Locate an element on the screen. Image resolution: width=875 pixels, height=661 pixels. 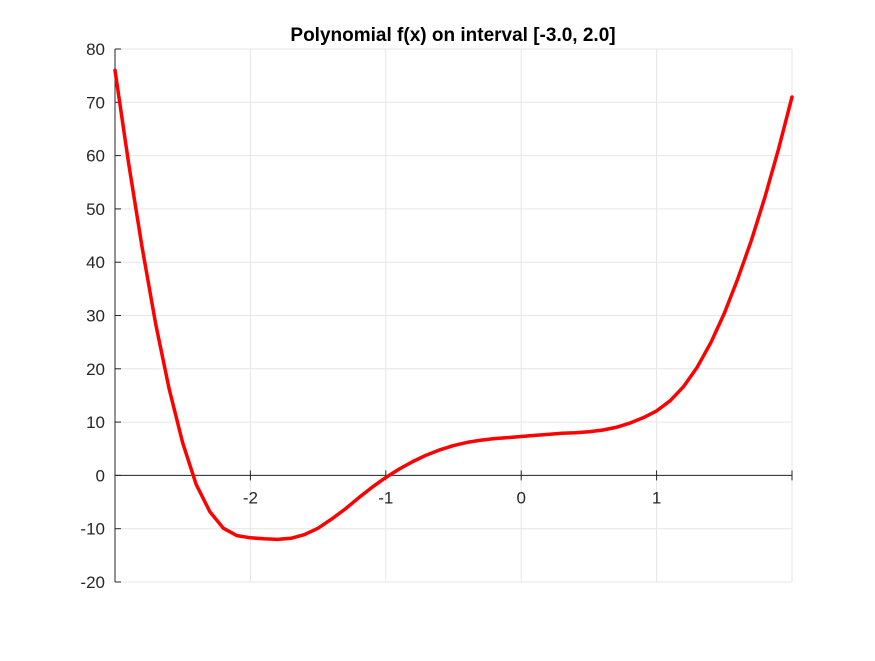
y-tick-label: 20 is located at coordinates (95, 369).